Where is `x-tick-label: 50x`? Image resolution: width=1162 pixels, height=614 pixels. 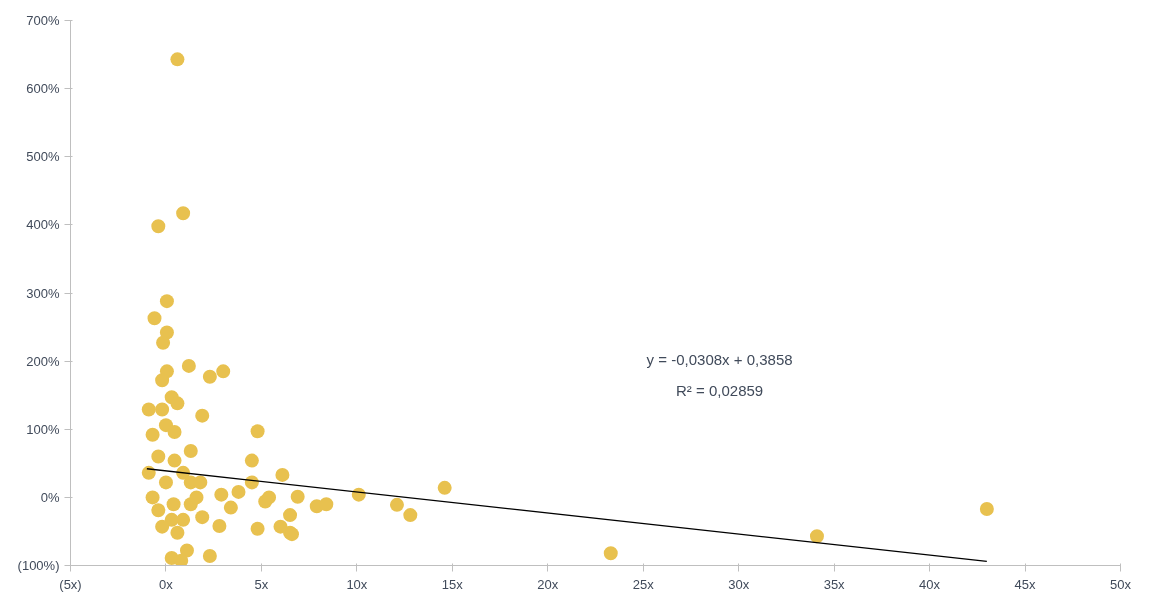 x-tick-label: 50x is located at coordinates (1121, 584).